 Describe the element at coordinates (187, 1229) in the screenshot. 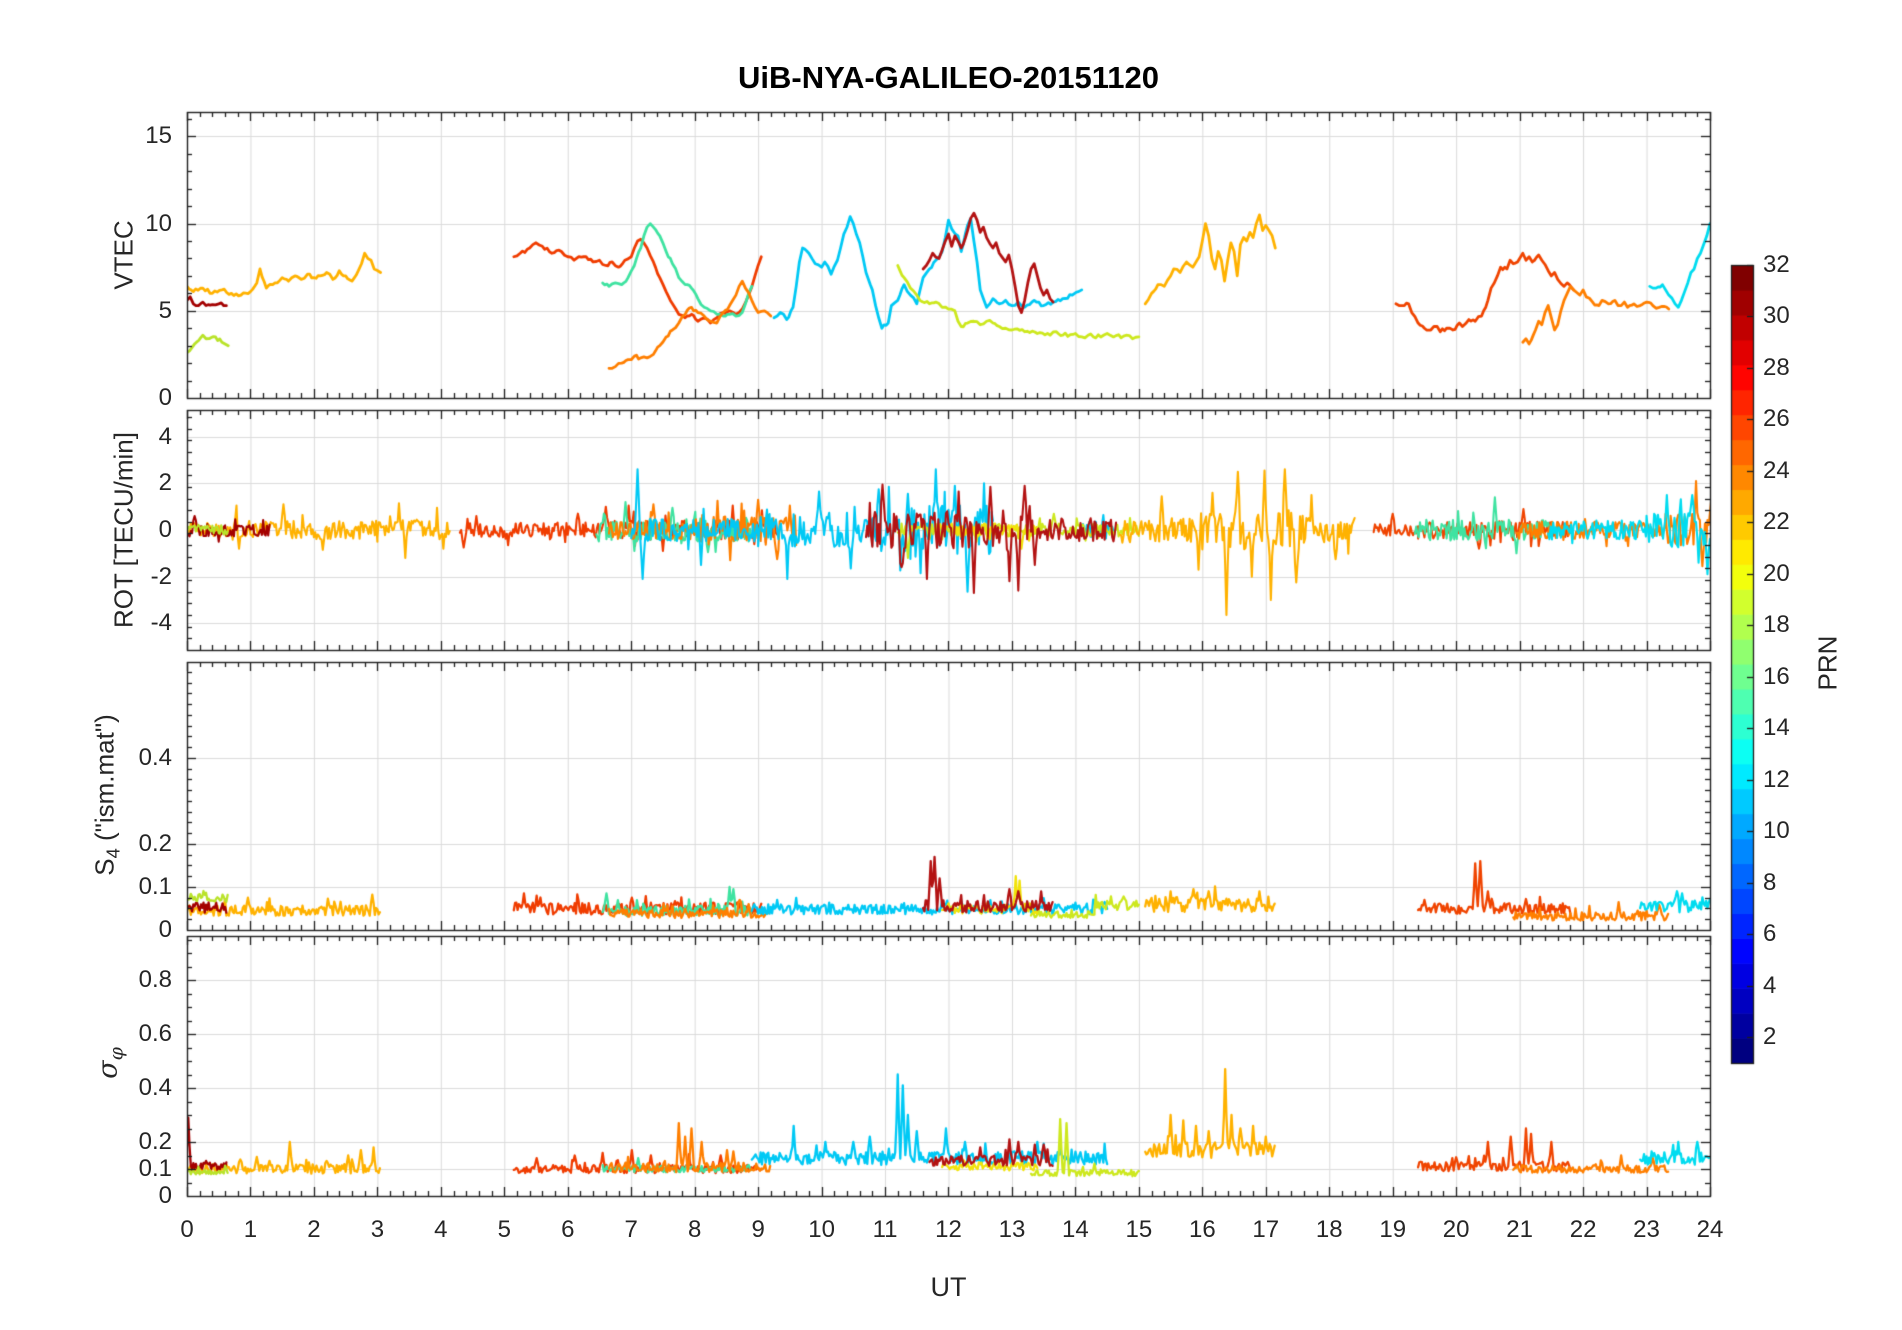

I see `x-tick-label: 0` at that location.